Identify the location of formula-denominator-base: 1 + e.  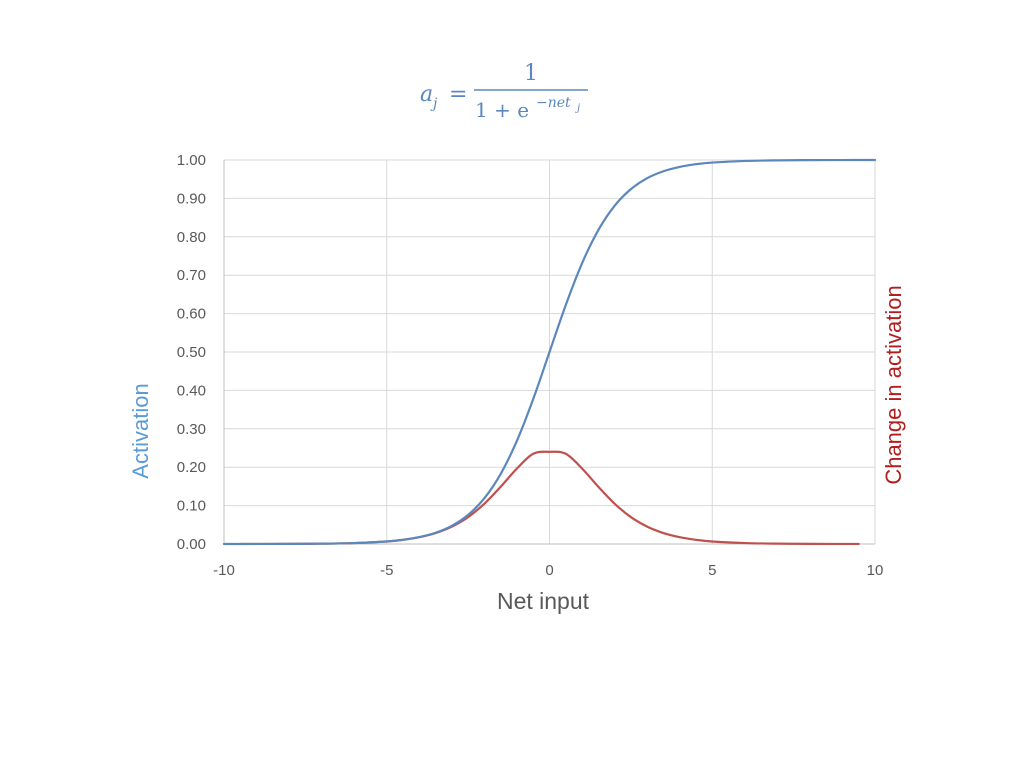
(502, 110).